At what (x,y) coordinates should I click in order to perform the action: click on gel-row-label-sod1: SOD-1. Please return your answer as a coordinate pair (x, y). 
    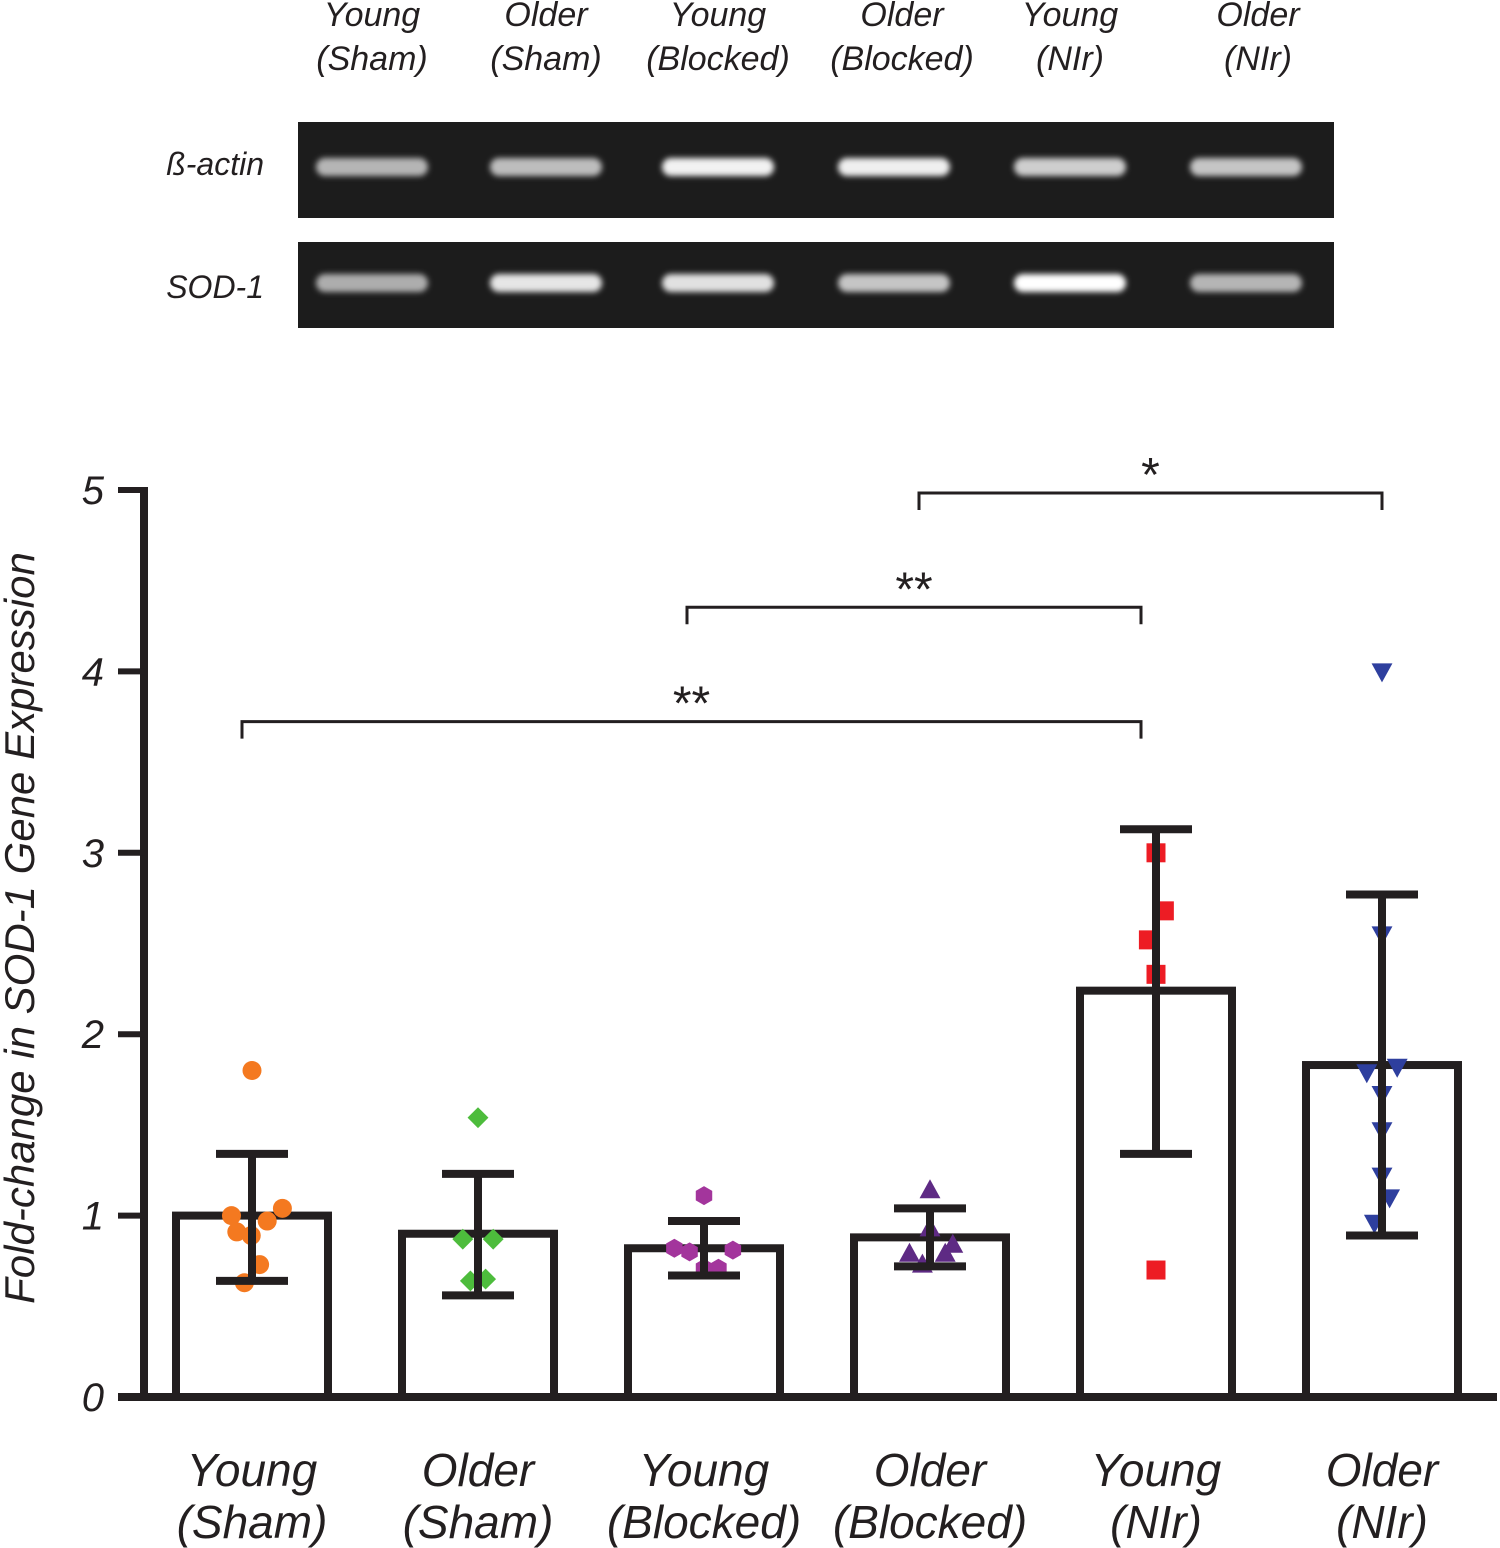
    Looking at the image, I should click on (215, 287).